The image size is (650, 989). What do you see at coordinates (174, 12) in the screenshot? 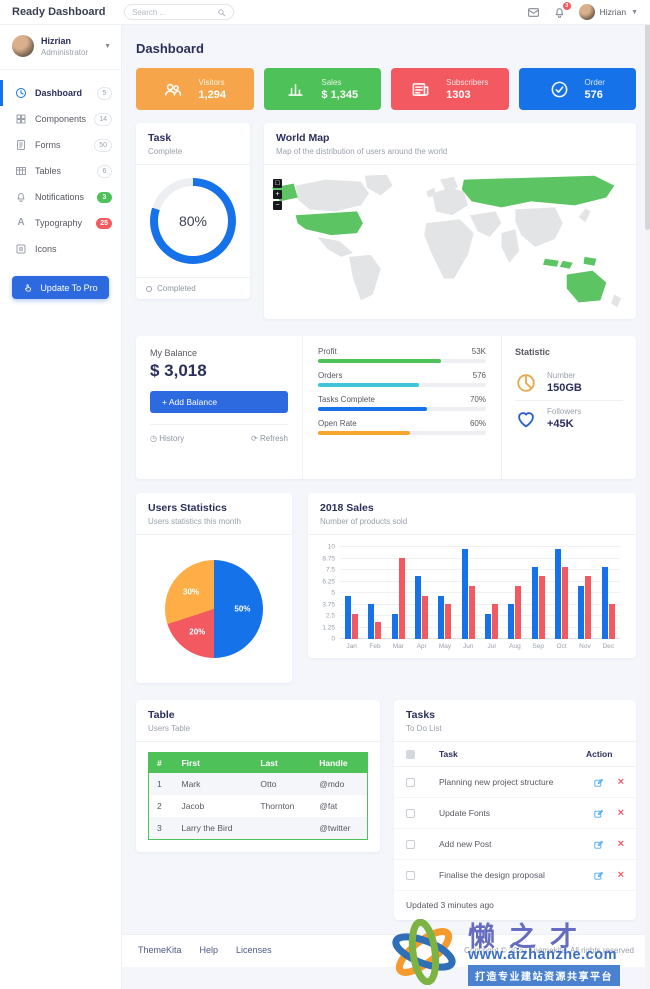
I see `search-input` at bounding box center [174, 12].